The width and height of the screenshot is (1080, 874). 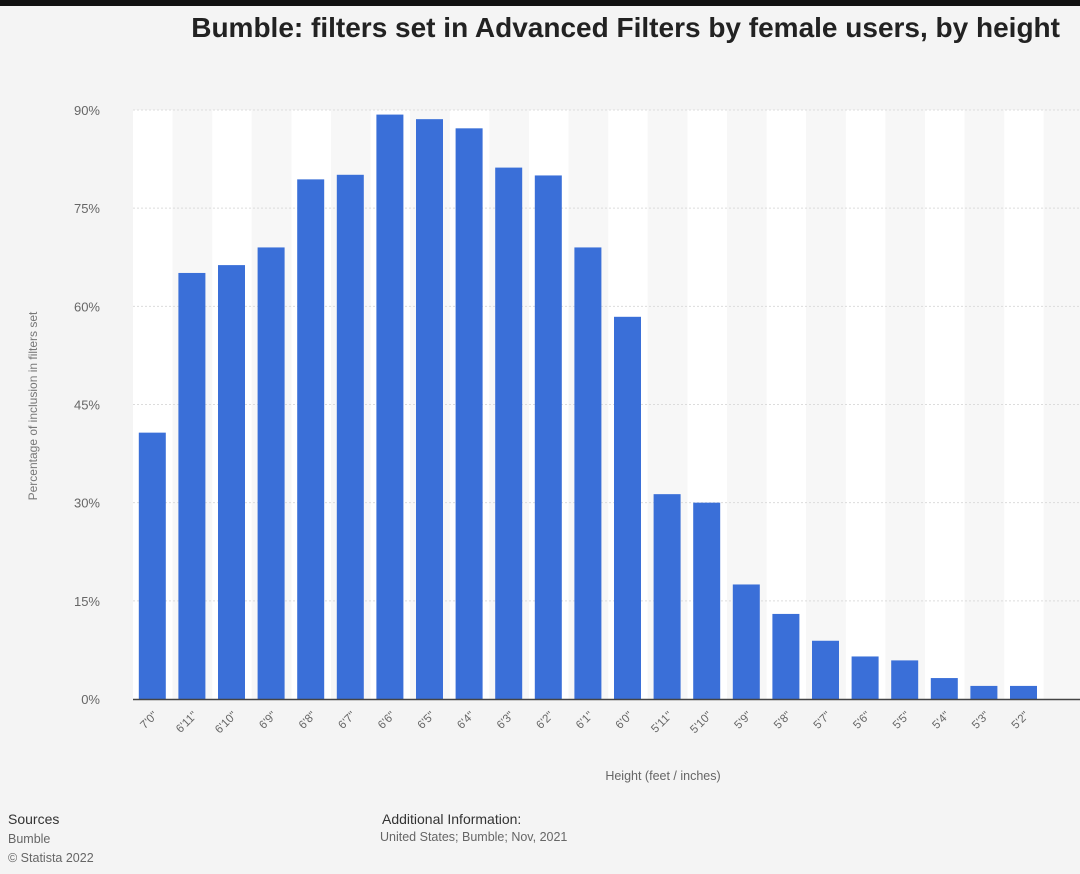 What do you see at coordinates (87, 503) in the screenshot?
I see `y-tick-label: 30%` at bounding box center [87, 503].